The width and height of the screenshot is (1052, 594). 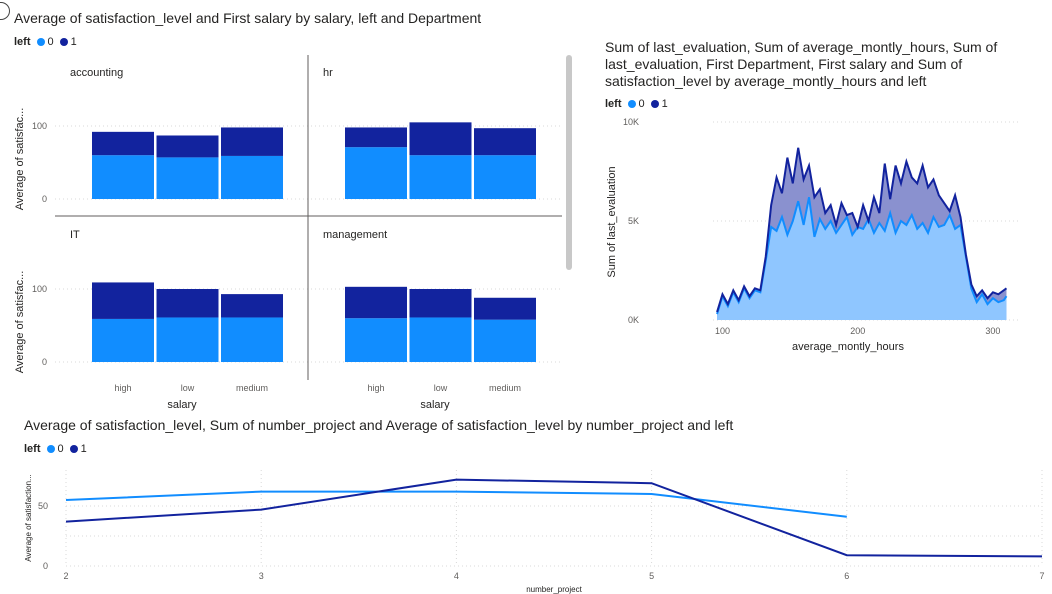 I want to click on x-tick-label: 300, so click(x=992, y=331).